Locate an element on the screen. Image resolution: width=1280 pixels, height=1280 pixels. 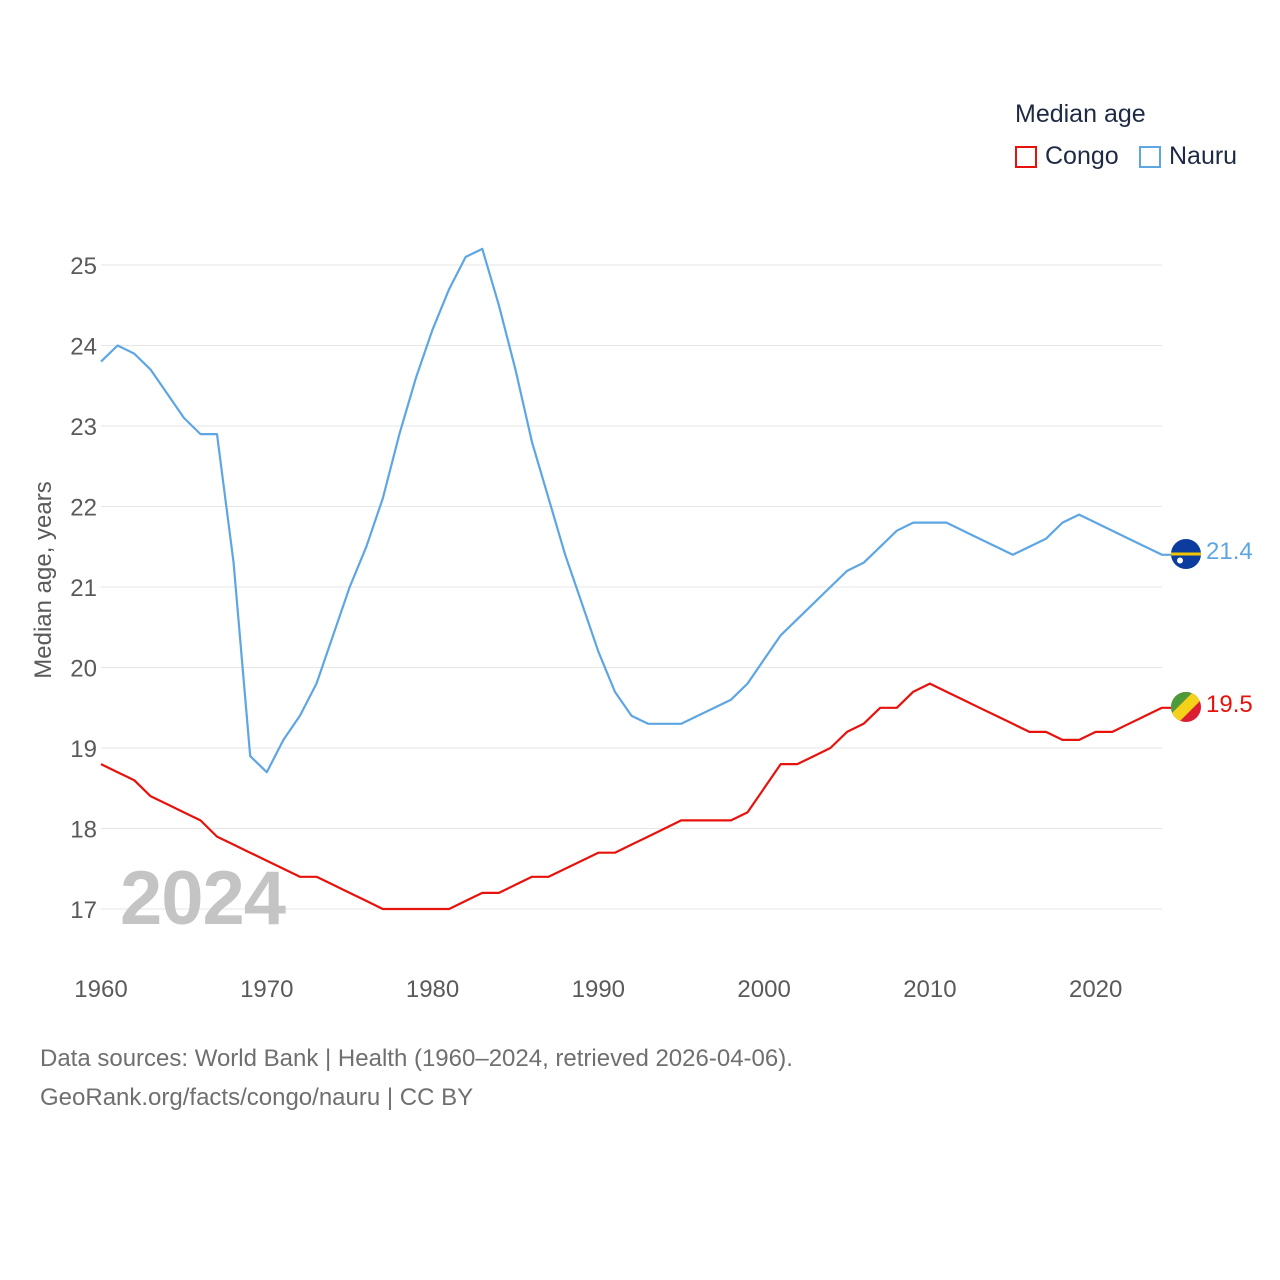
series-line-congo is located at coordinates (635, 796).